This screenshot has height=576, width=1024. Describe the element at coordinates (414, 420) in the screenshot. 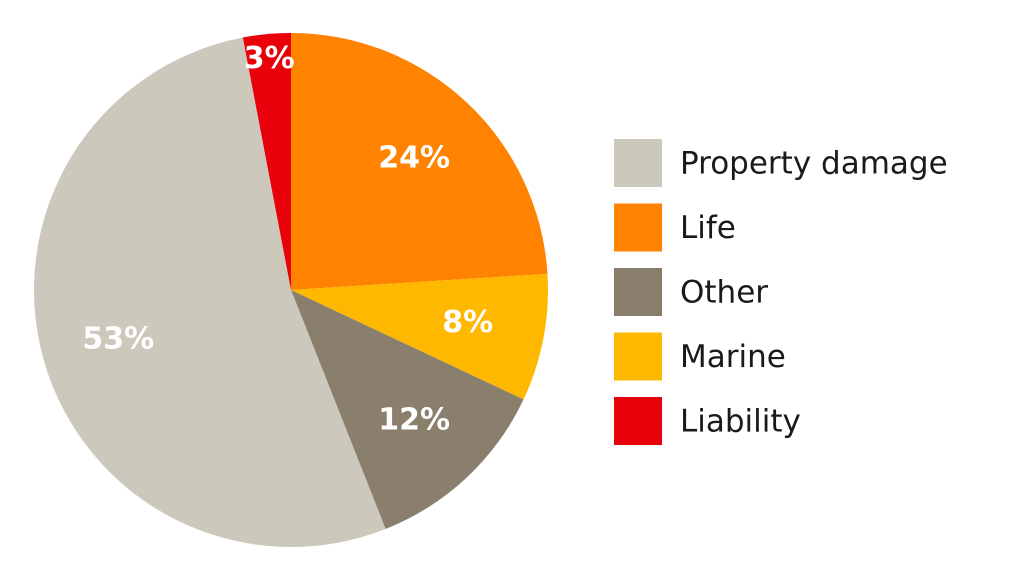

I see `data-label: 12%` at that location.